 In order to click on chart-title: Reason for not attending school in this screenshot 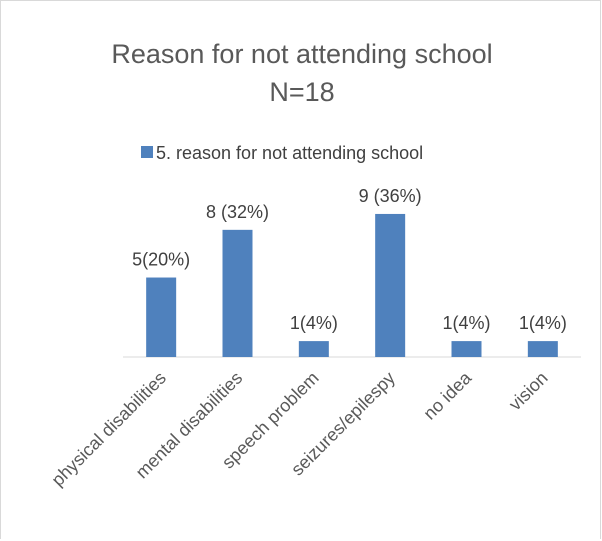, I will do `click(301, 54)`.